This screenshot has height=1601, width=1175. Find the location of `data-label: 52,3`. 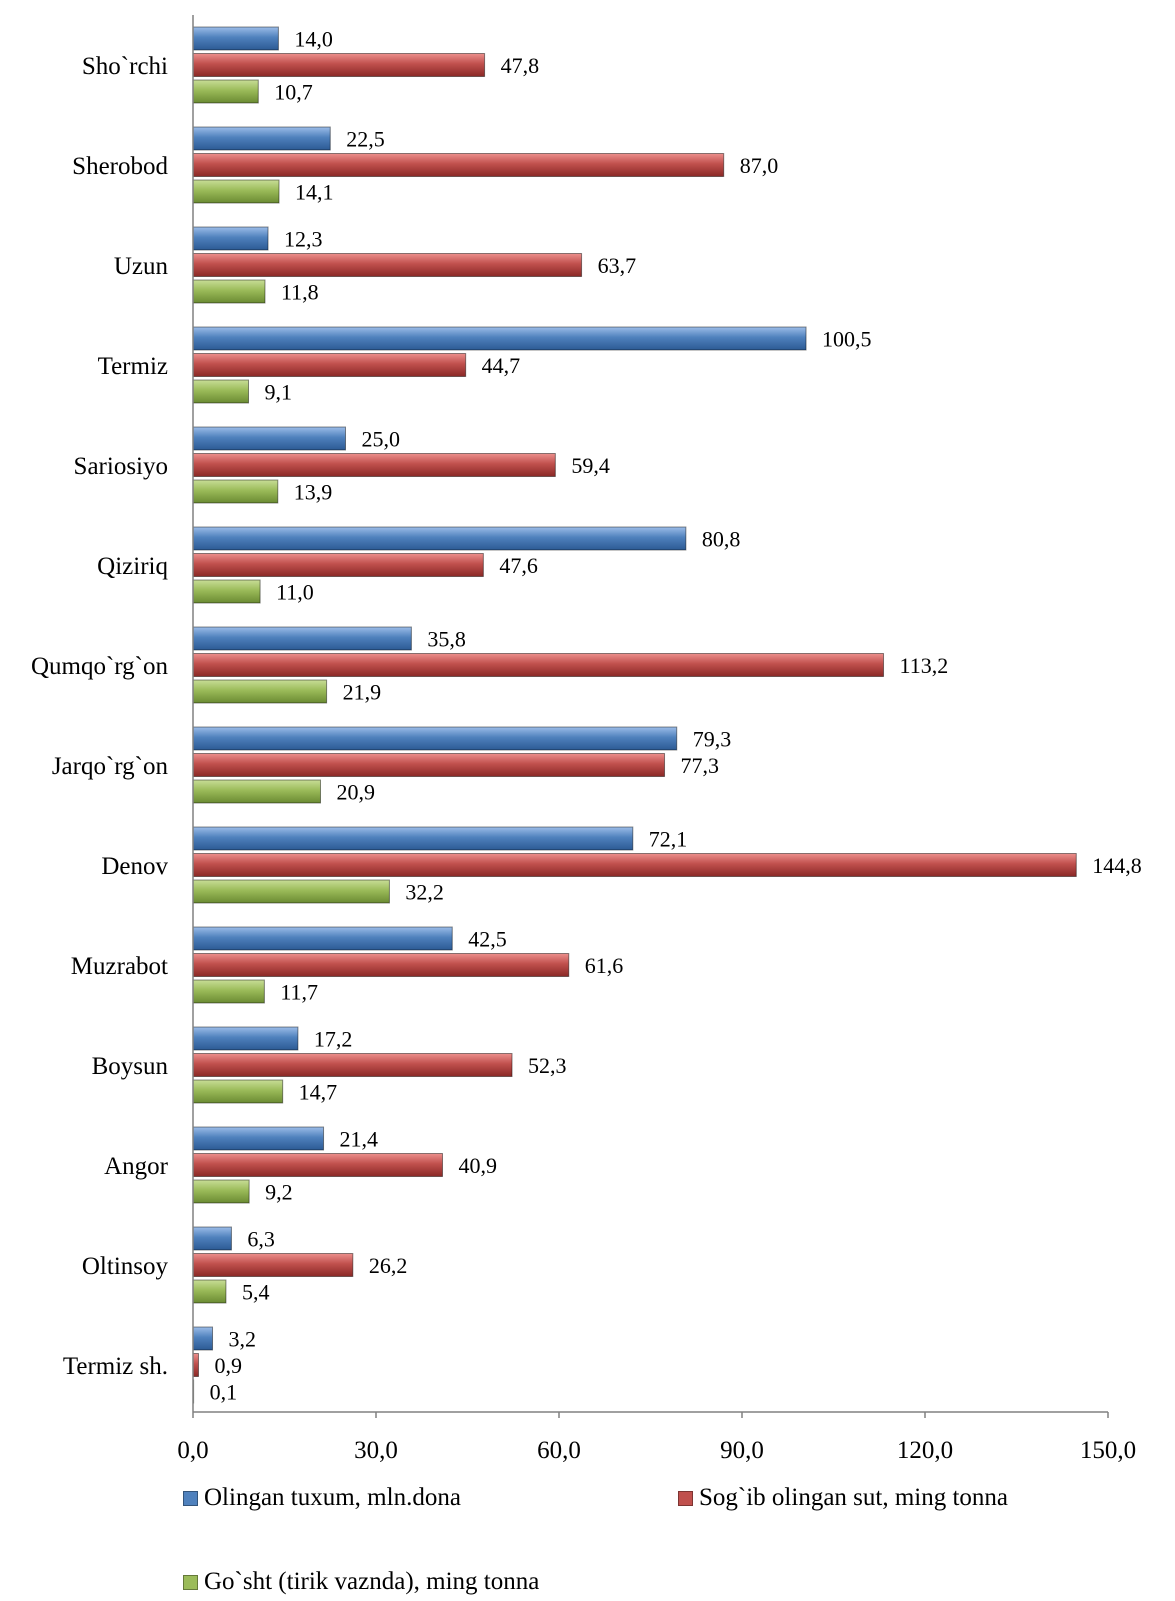

data-label: 52,3 is located at coordinates (547, 1065).